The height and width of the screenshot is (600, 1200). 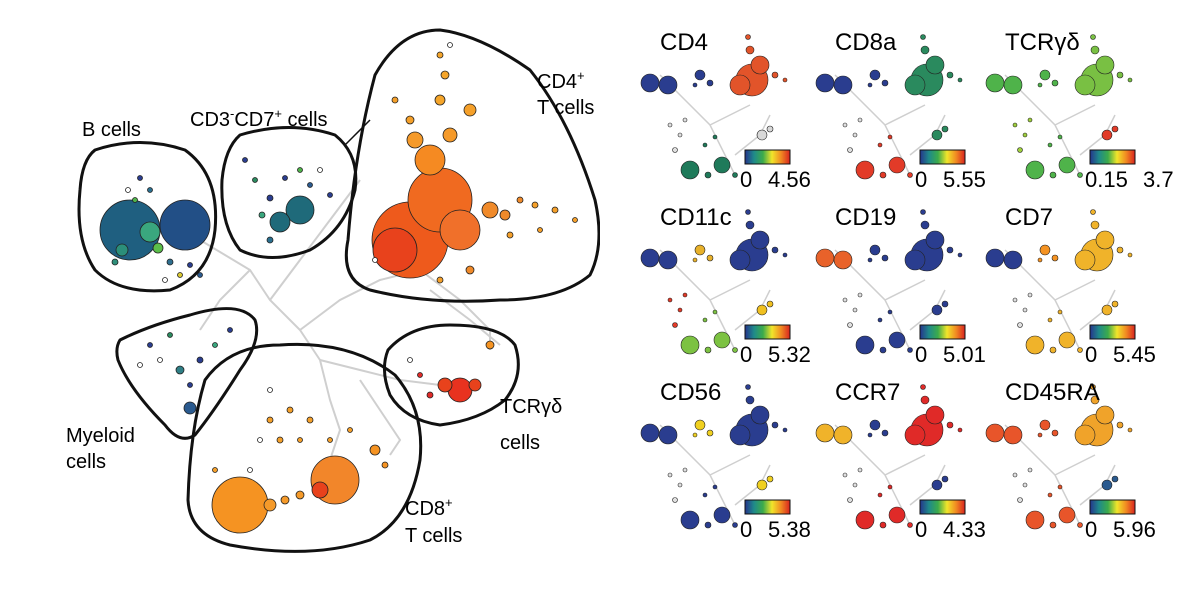 I want to click on marker-title-cd8a: CD8a, so click(x=866, y=42).